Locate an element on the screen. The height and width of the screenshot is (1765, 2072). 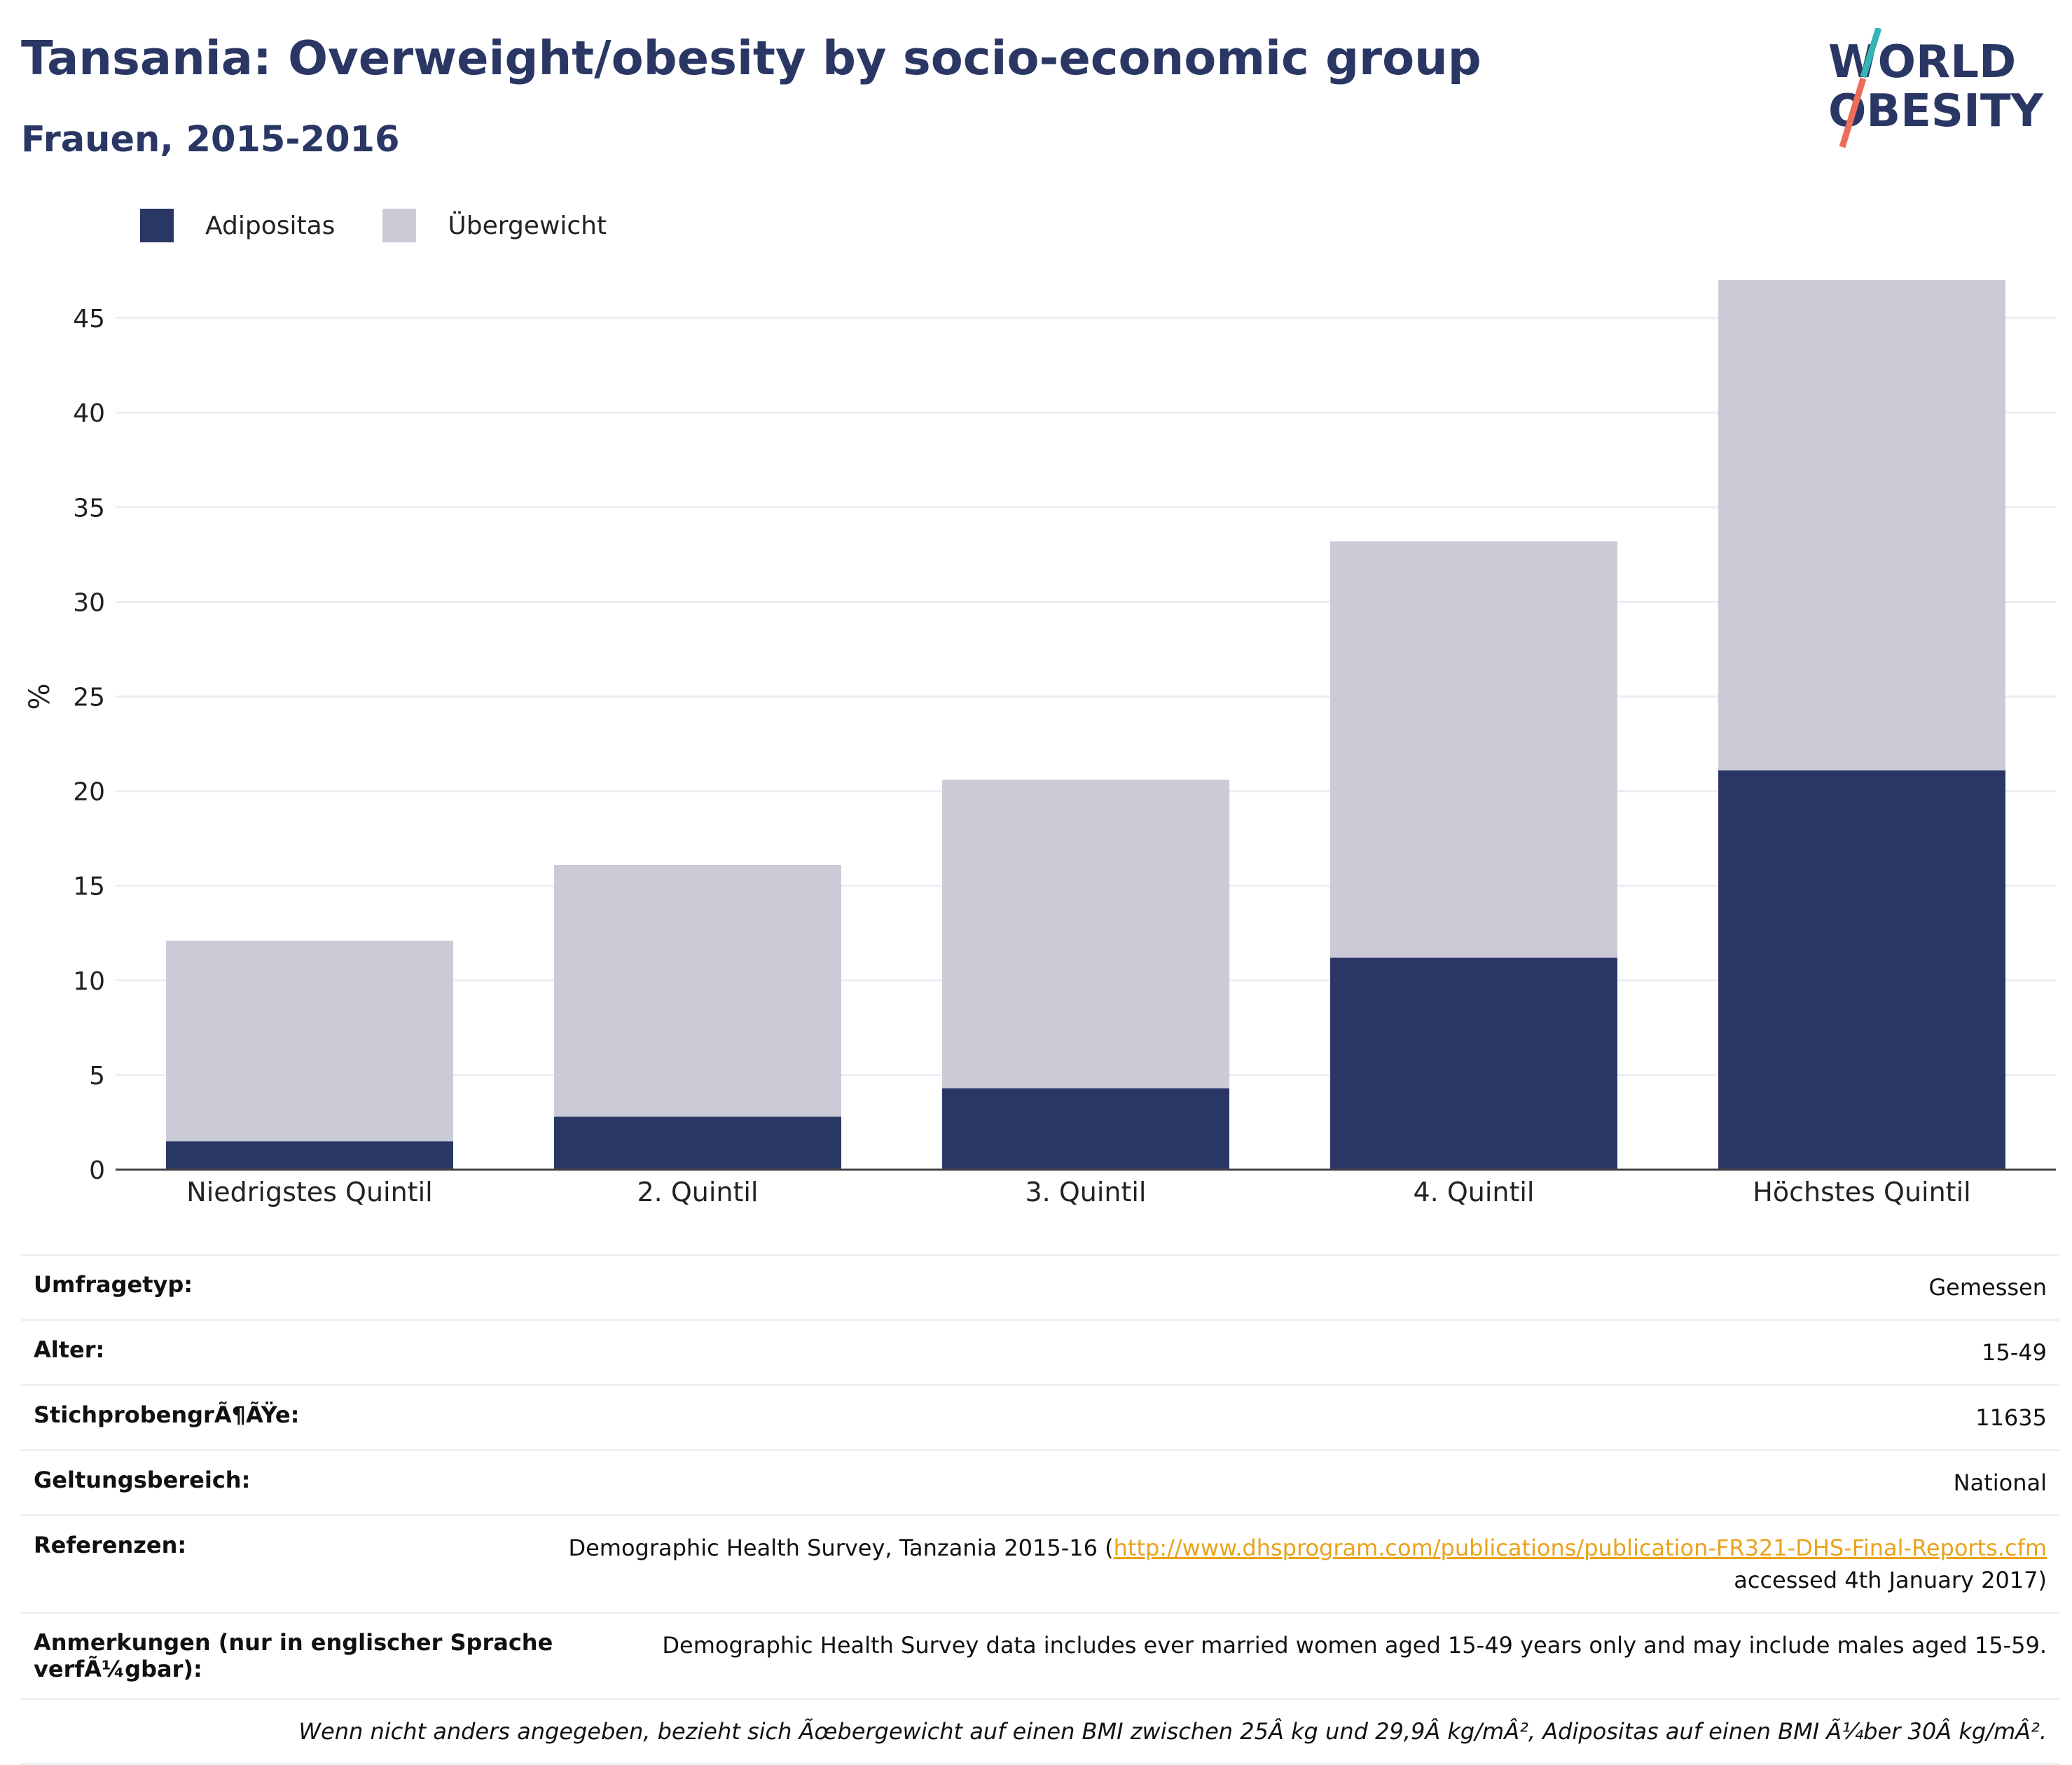
references-label: Referenzen: is located at coordinates (111, 1545).